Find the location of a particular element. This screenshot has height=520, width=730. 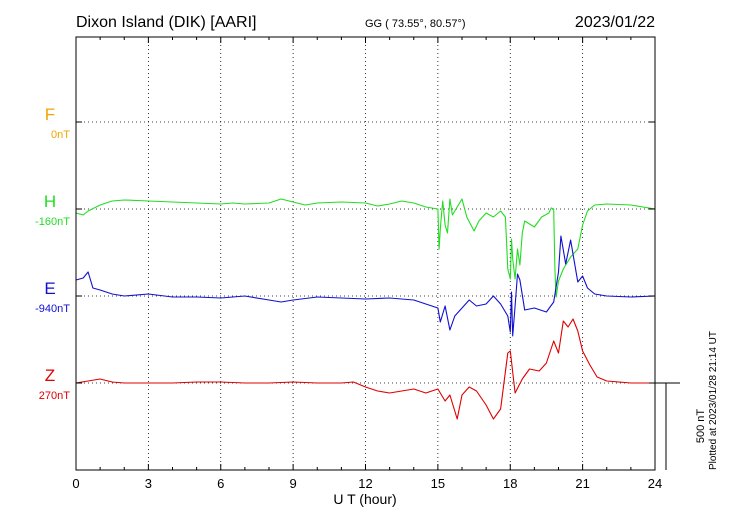

station-title: Dixon Island (DIK) [AARI] is located at coordinates (166, 22).